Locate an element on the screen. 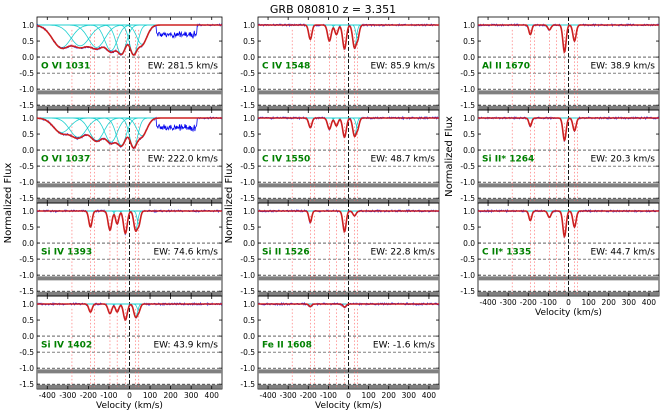  equivalent-width: EW: 44.7 km/s is located at coordinates (622, 253).